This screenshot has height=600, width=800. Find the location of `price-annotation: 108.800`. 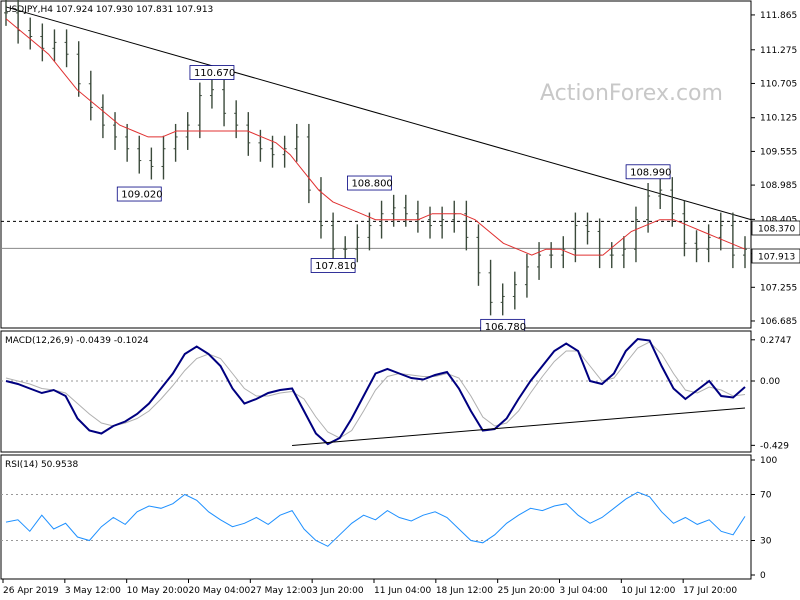

price-annotation: 108.800 is located at coordinates (370, 183).